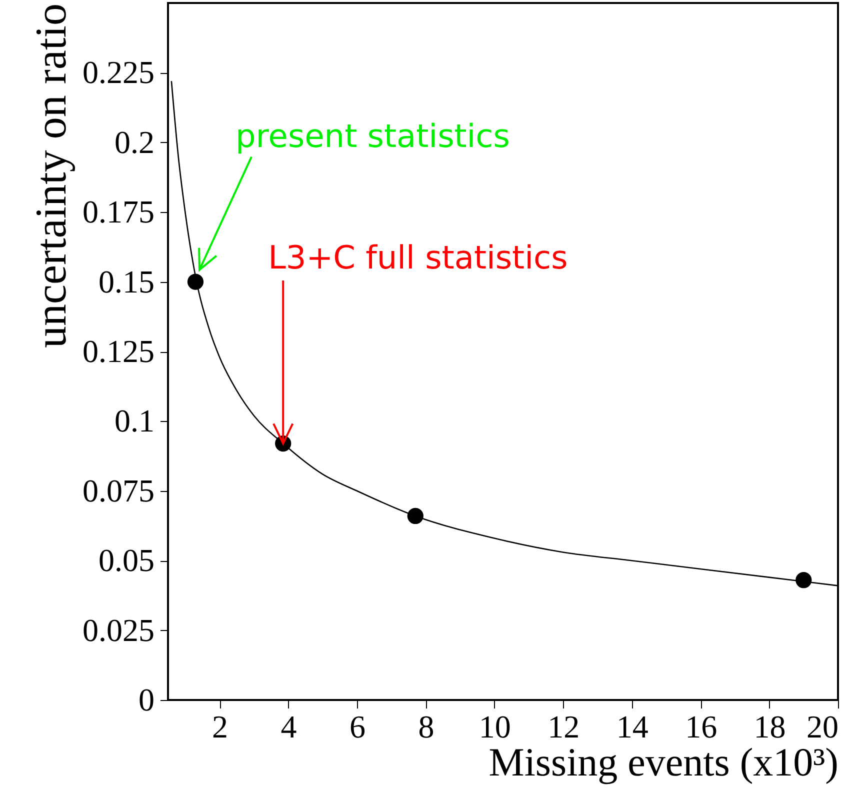 The height and width of the screenshot is (788, 843). What do you see at coordinates (118, 490) in the screenshot?
I see `y-tick-label: 0.075` at bounding box center [118, 490].